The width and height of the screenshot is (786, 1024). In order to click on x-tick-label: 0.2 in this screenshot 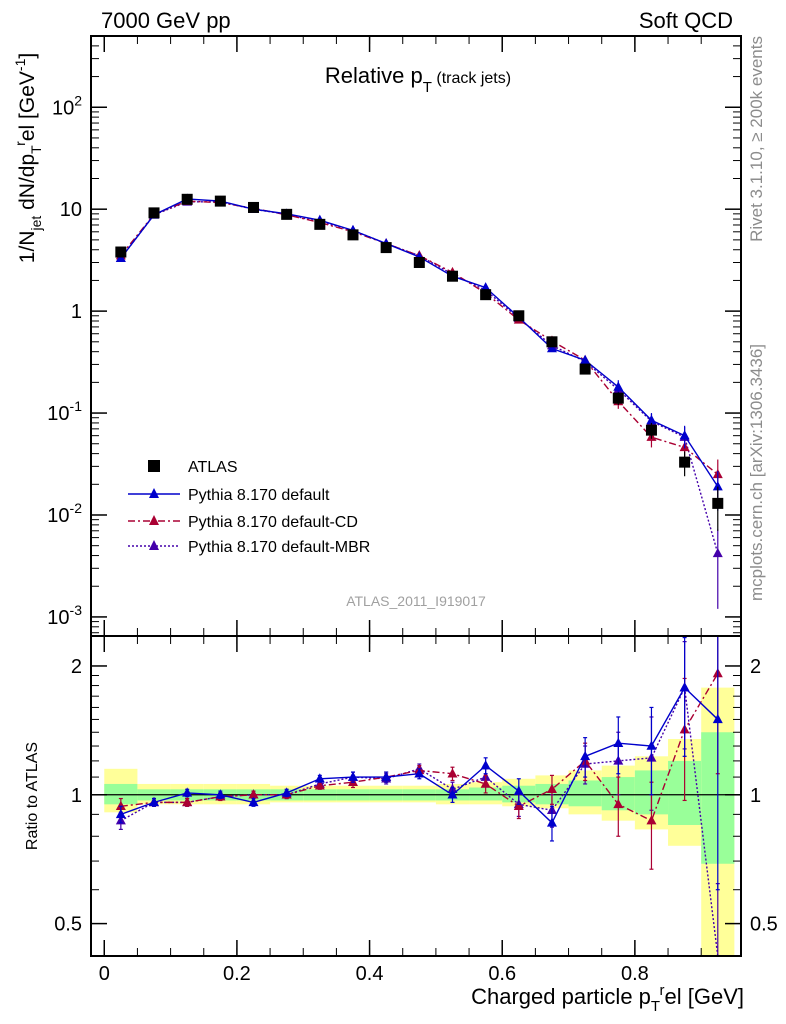, I will do `click(237, 974)`.